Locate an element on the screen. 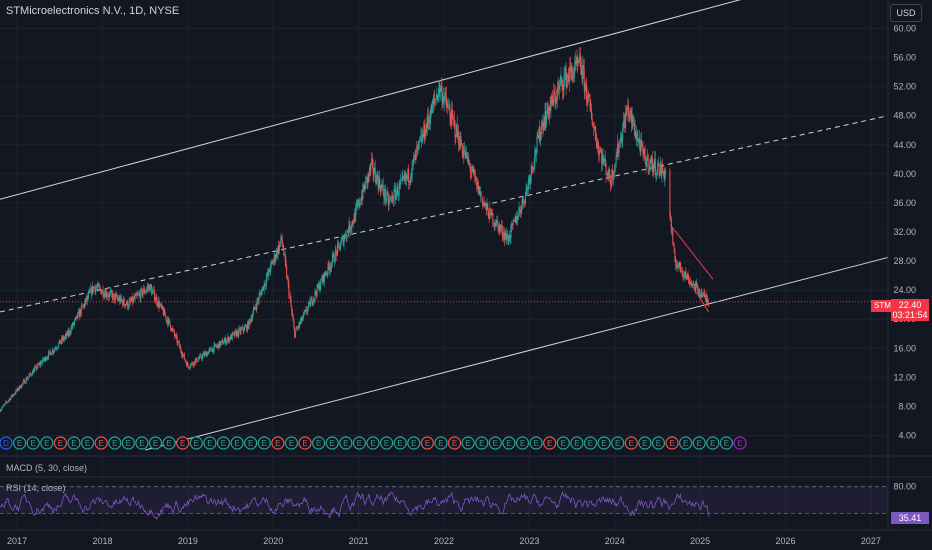 Image resolution: width=932 pixels, height=550 pixels. rsi-label: RSI (14, close) is located at coordinates (36, 488).